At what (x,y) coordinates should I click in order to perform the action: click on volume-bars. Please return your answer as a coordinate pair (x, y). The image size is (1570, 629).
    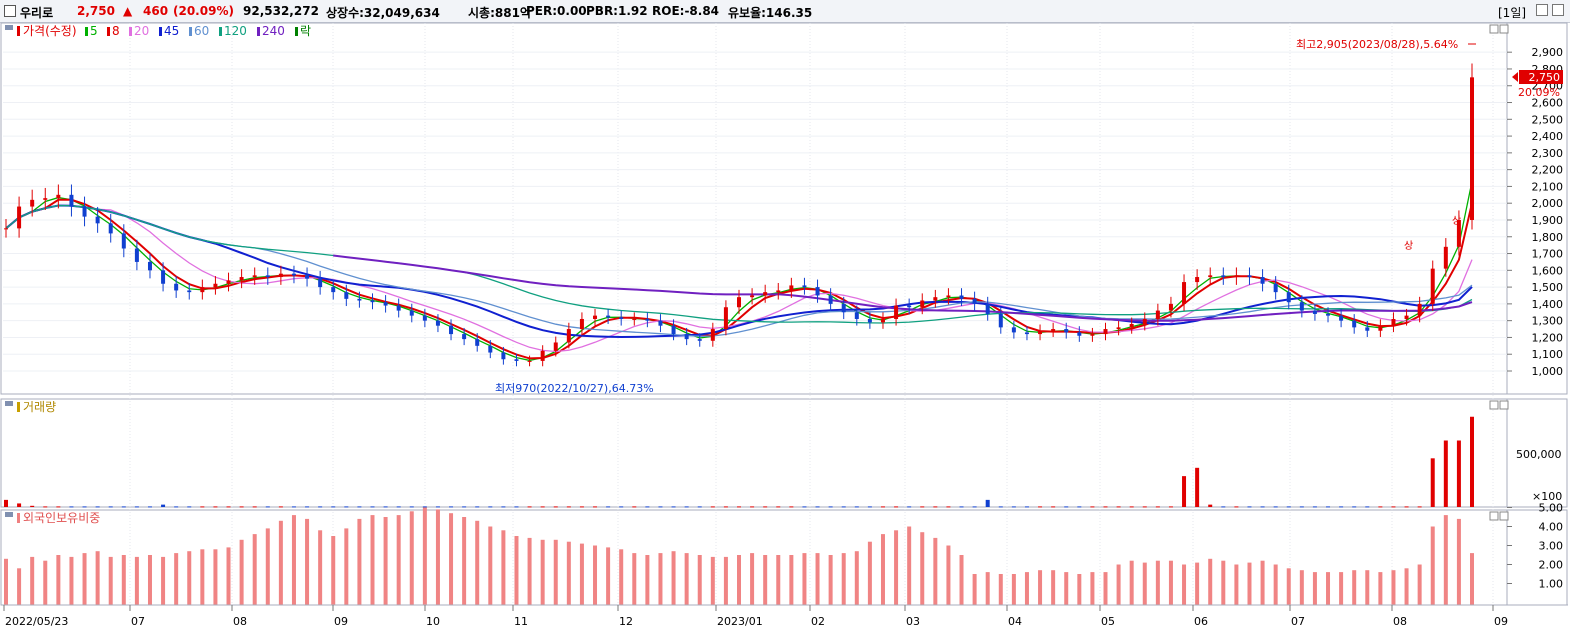
    Looking at the image, I should click on (739, 462).